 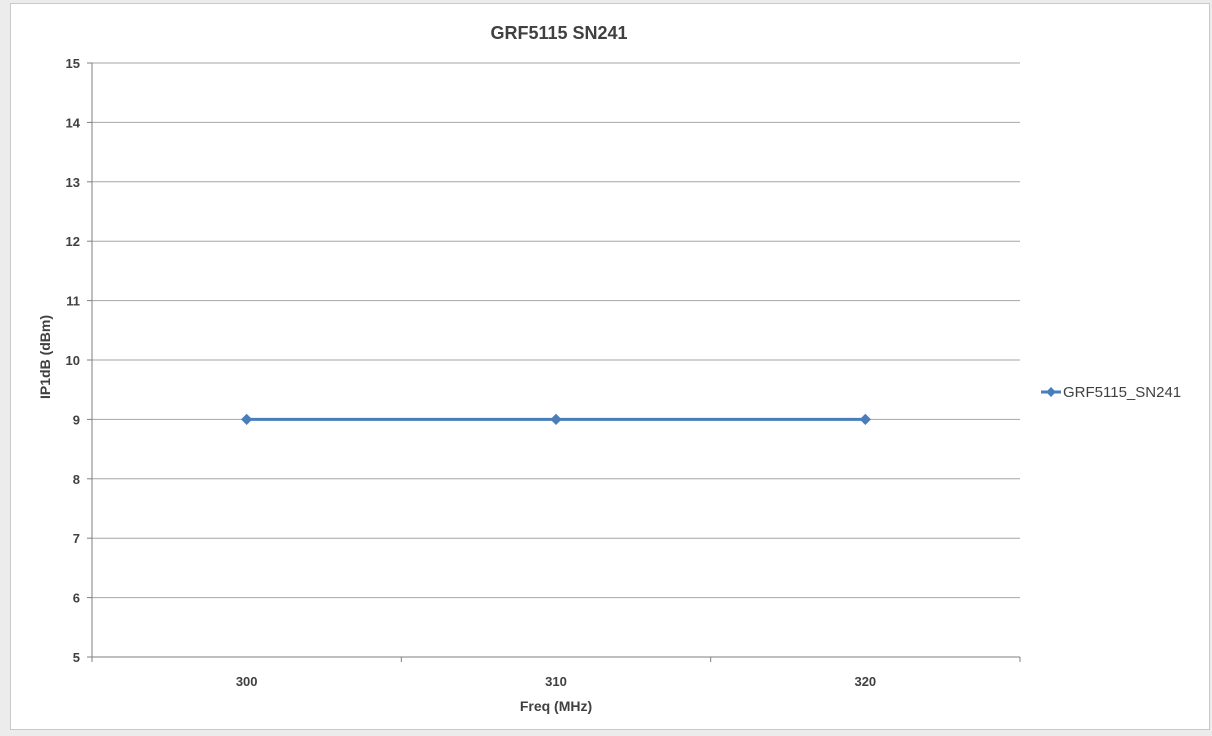 I want to click on y-tick-label: 7, so click(x=76, y=538).